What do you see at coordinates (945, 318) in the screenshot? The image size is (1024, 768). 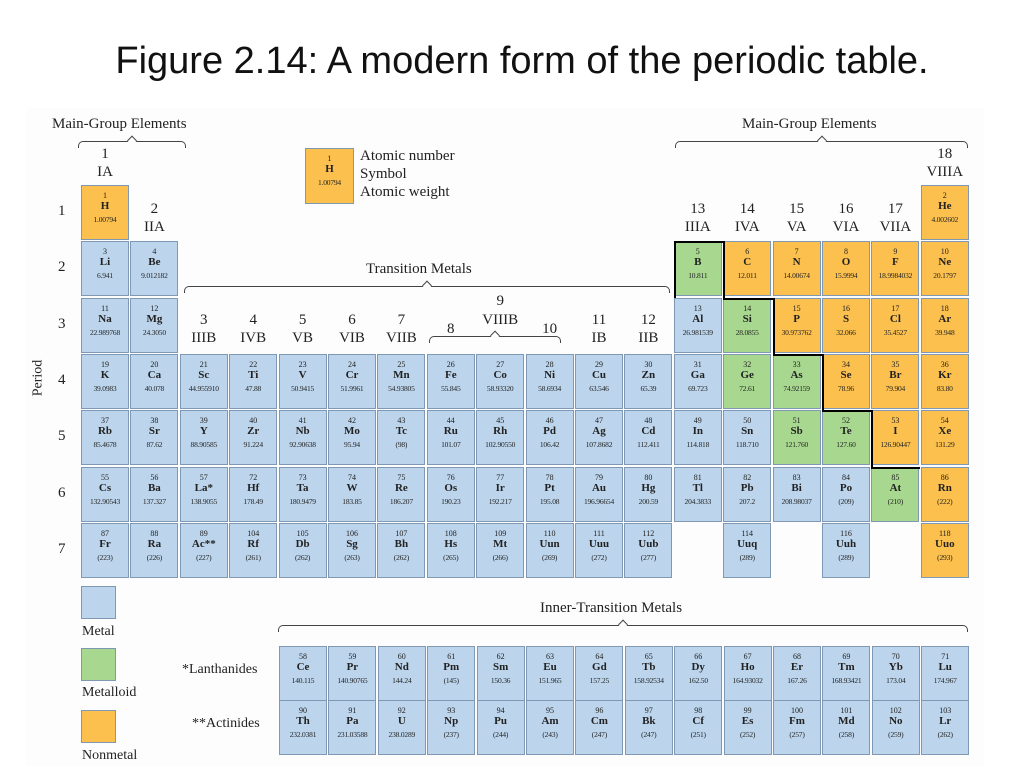 I see `element-symbol: Ar` at bounding box center [945, 318].